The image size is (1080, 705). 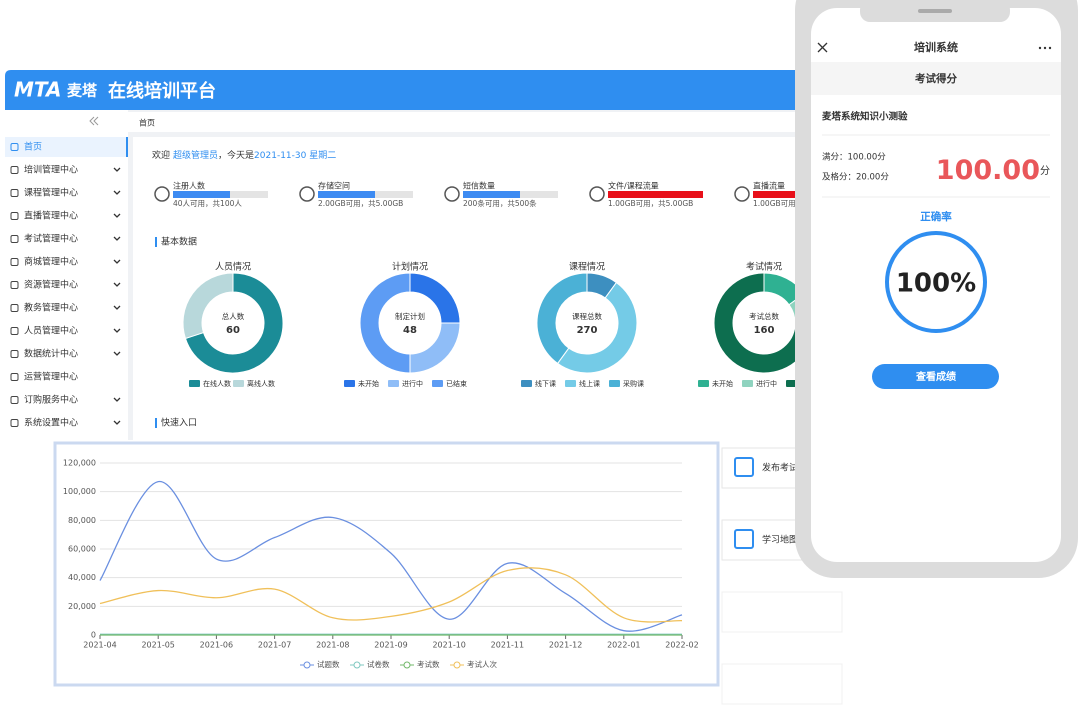 What do you see at coordinates (93, 635) in the screenshot?
I see `y-tick-label: 0` at bounding box center [93, 635].